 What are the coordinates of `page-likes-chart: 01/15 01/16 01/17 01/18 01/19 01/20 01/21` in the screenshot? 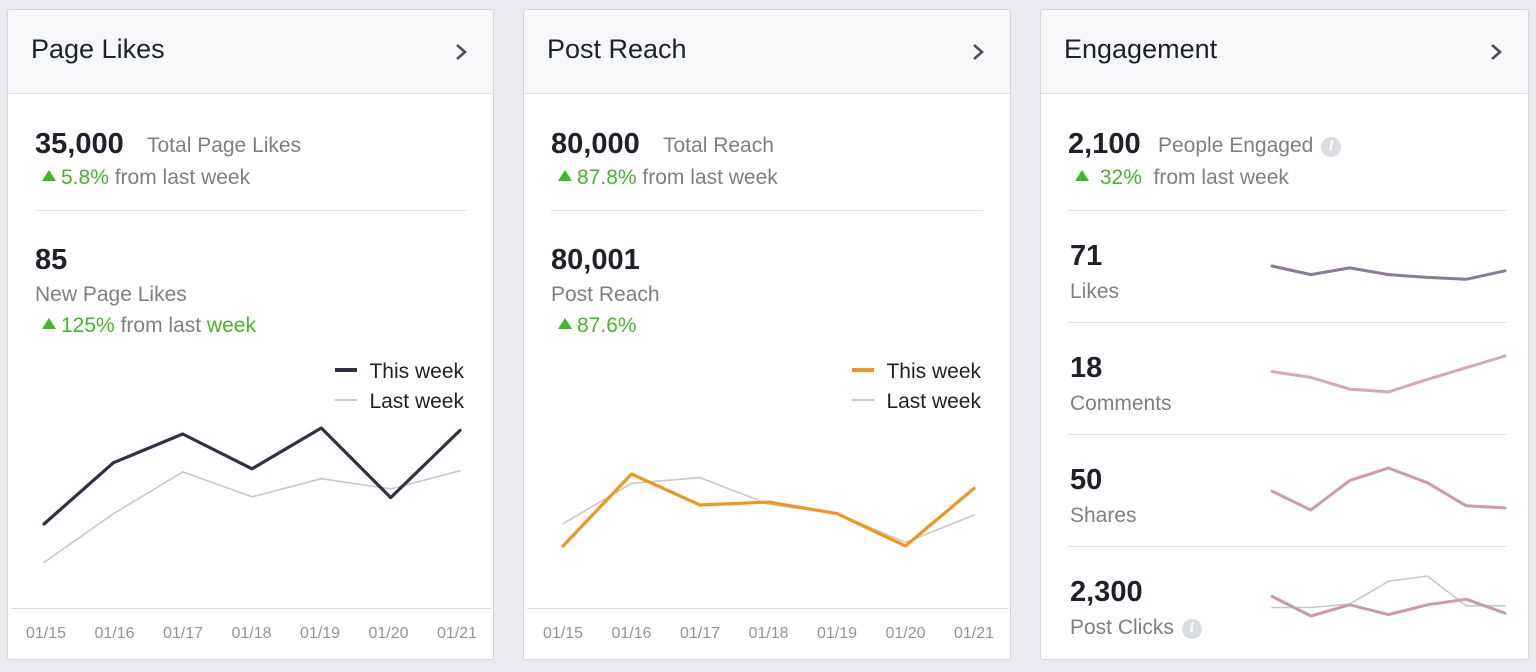 It's located at (251, 534).